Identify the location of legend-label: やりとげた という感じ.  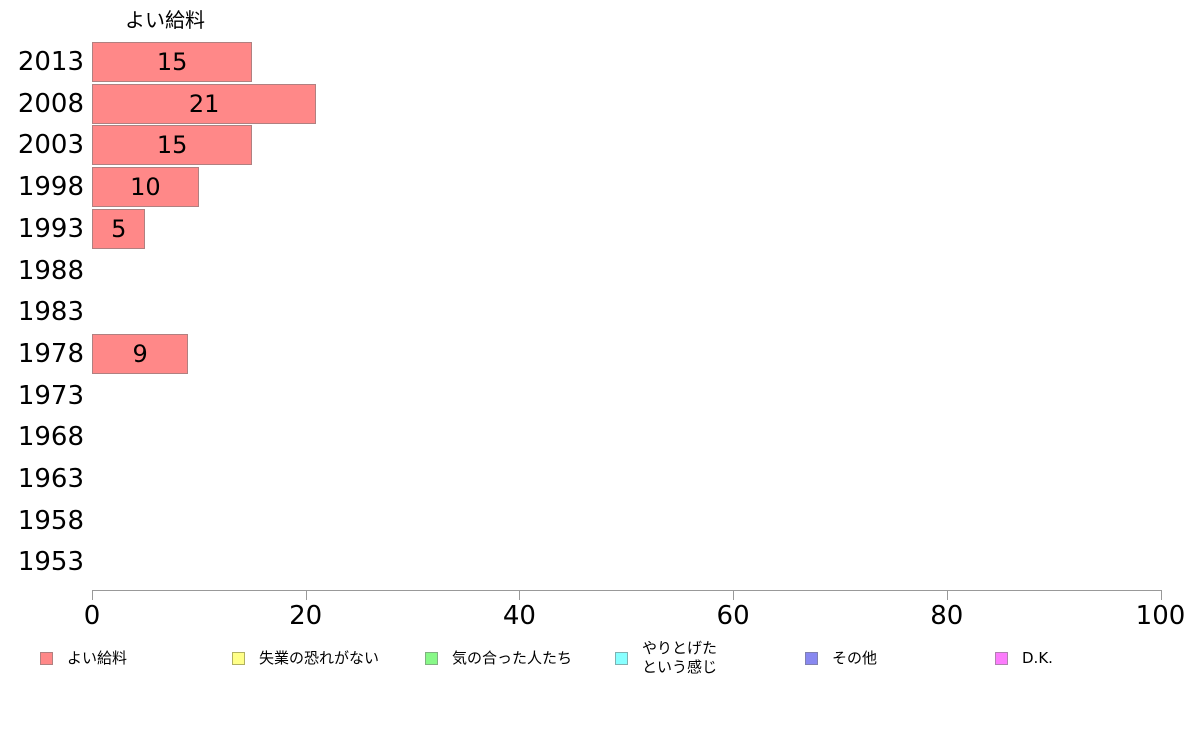
(680, 657).